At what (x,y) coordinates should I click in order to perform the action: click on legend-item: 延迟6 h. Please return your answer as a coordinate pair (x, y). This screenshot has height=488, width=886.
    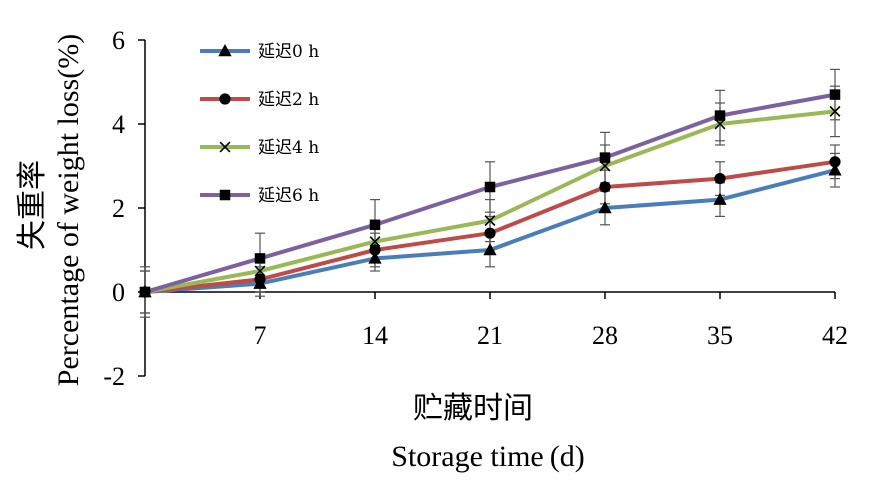
    Looking at the image, I should click on (259, 196).